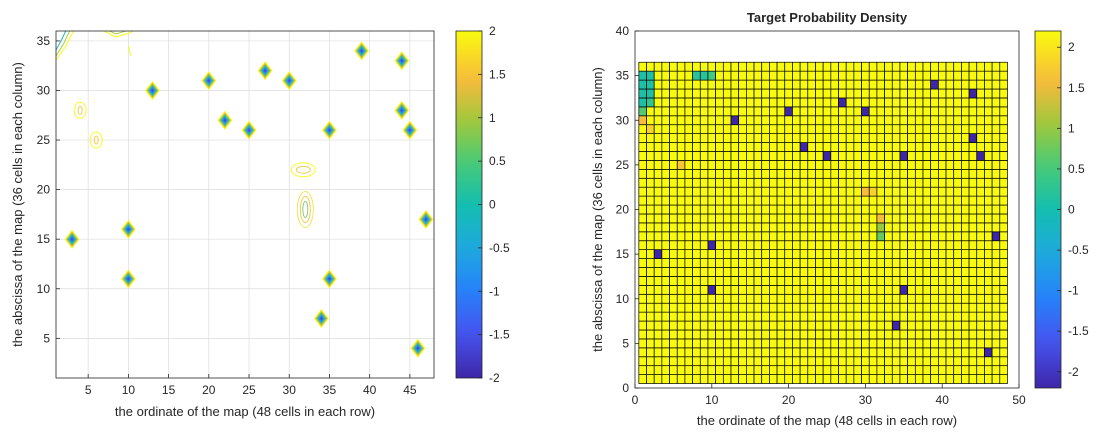 This screenshot has height=432, width=1117. I want to click on y-tick-label: 10, so click(44, 289).